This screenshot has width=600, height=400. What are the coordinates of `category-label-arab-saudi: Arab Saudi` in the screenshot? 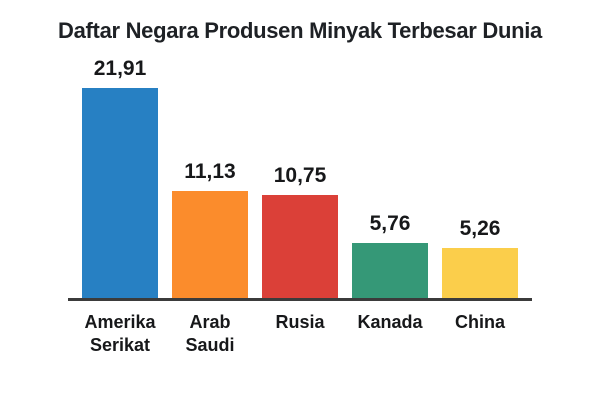 It's located at (210, 334).